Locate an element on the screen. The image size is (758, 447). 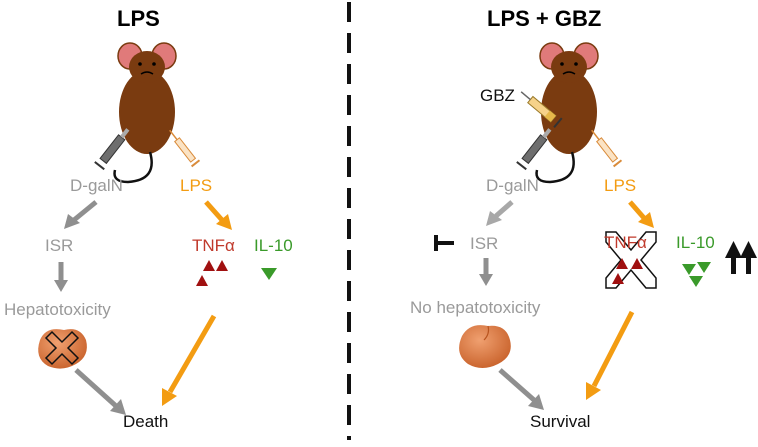
right-lps-label: LPS is located at coordinates (620, 185).